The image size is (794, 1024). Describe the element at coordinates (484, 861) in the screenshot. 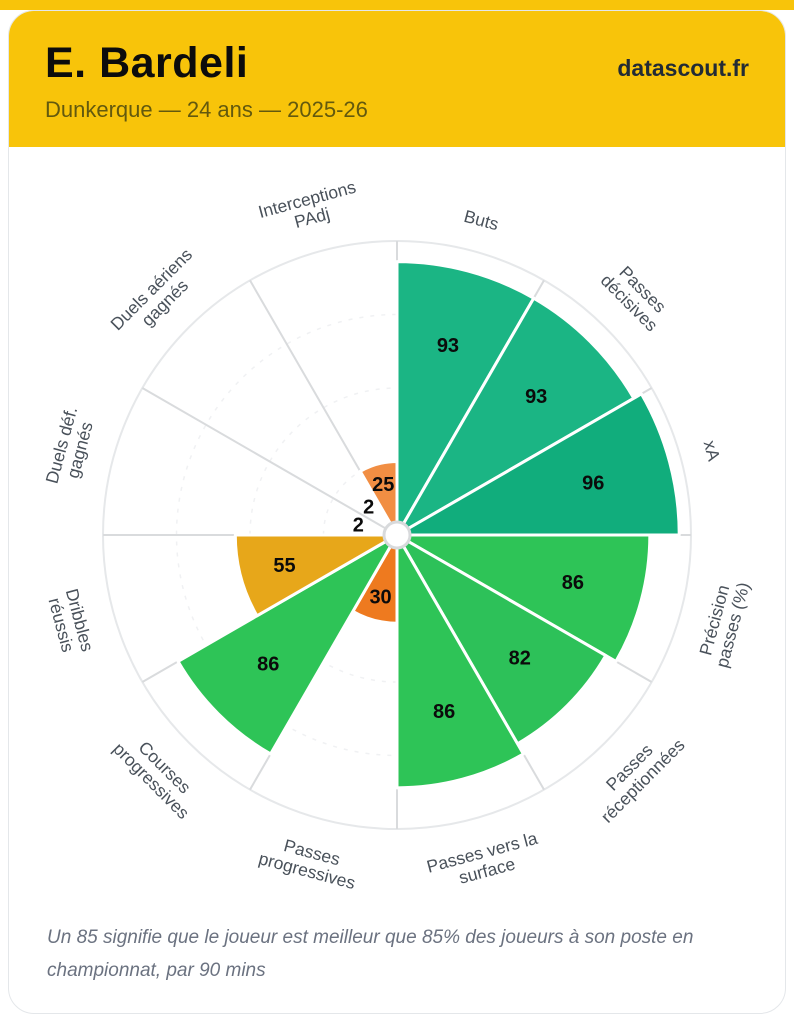

I see `slice-label: Passes vers lasurface` at that location.